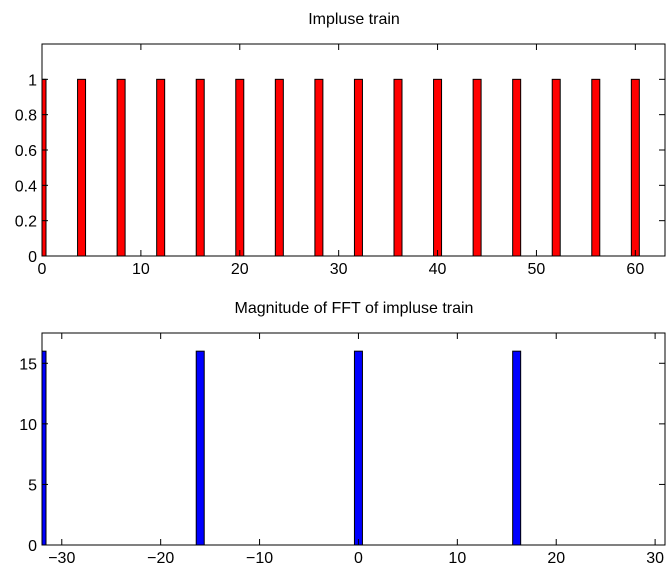 The height and width of the screenshot is (568, 667). Describe the element at coordinates (26, 222) in the screenshot. I see `y-tick-label: 0.2` at that location.